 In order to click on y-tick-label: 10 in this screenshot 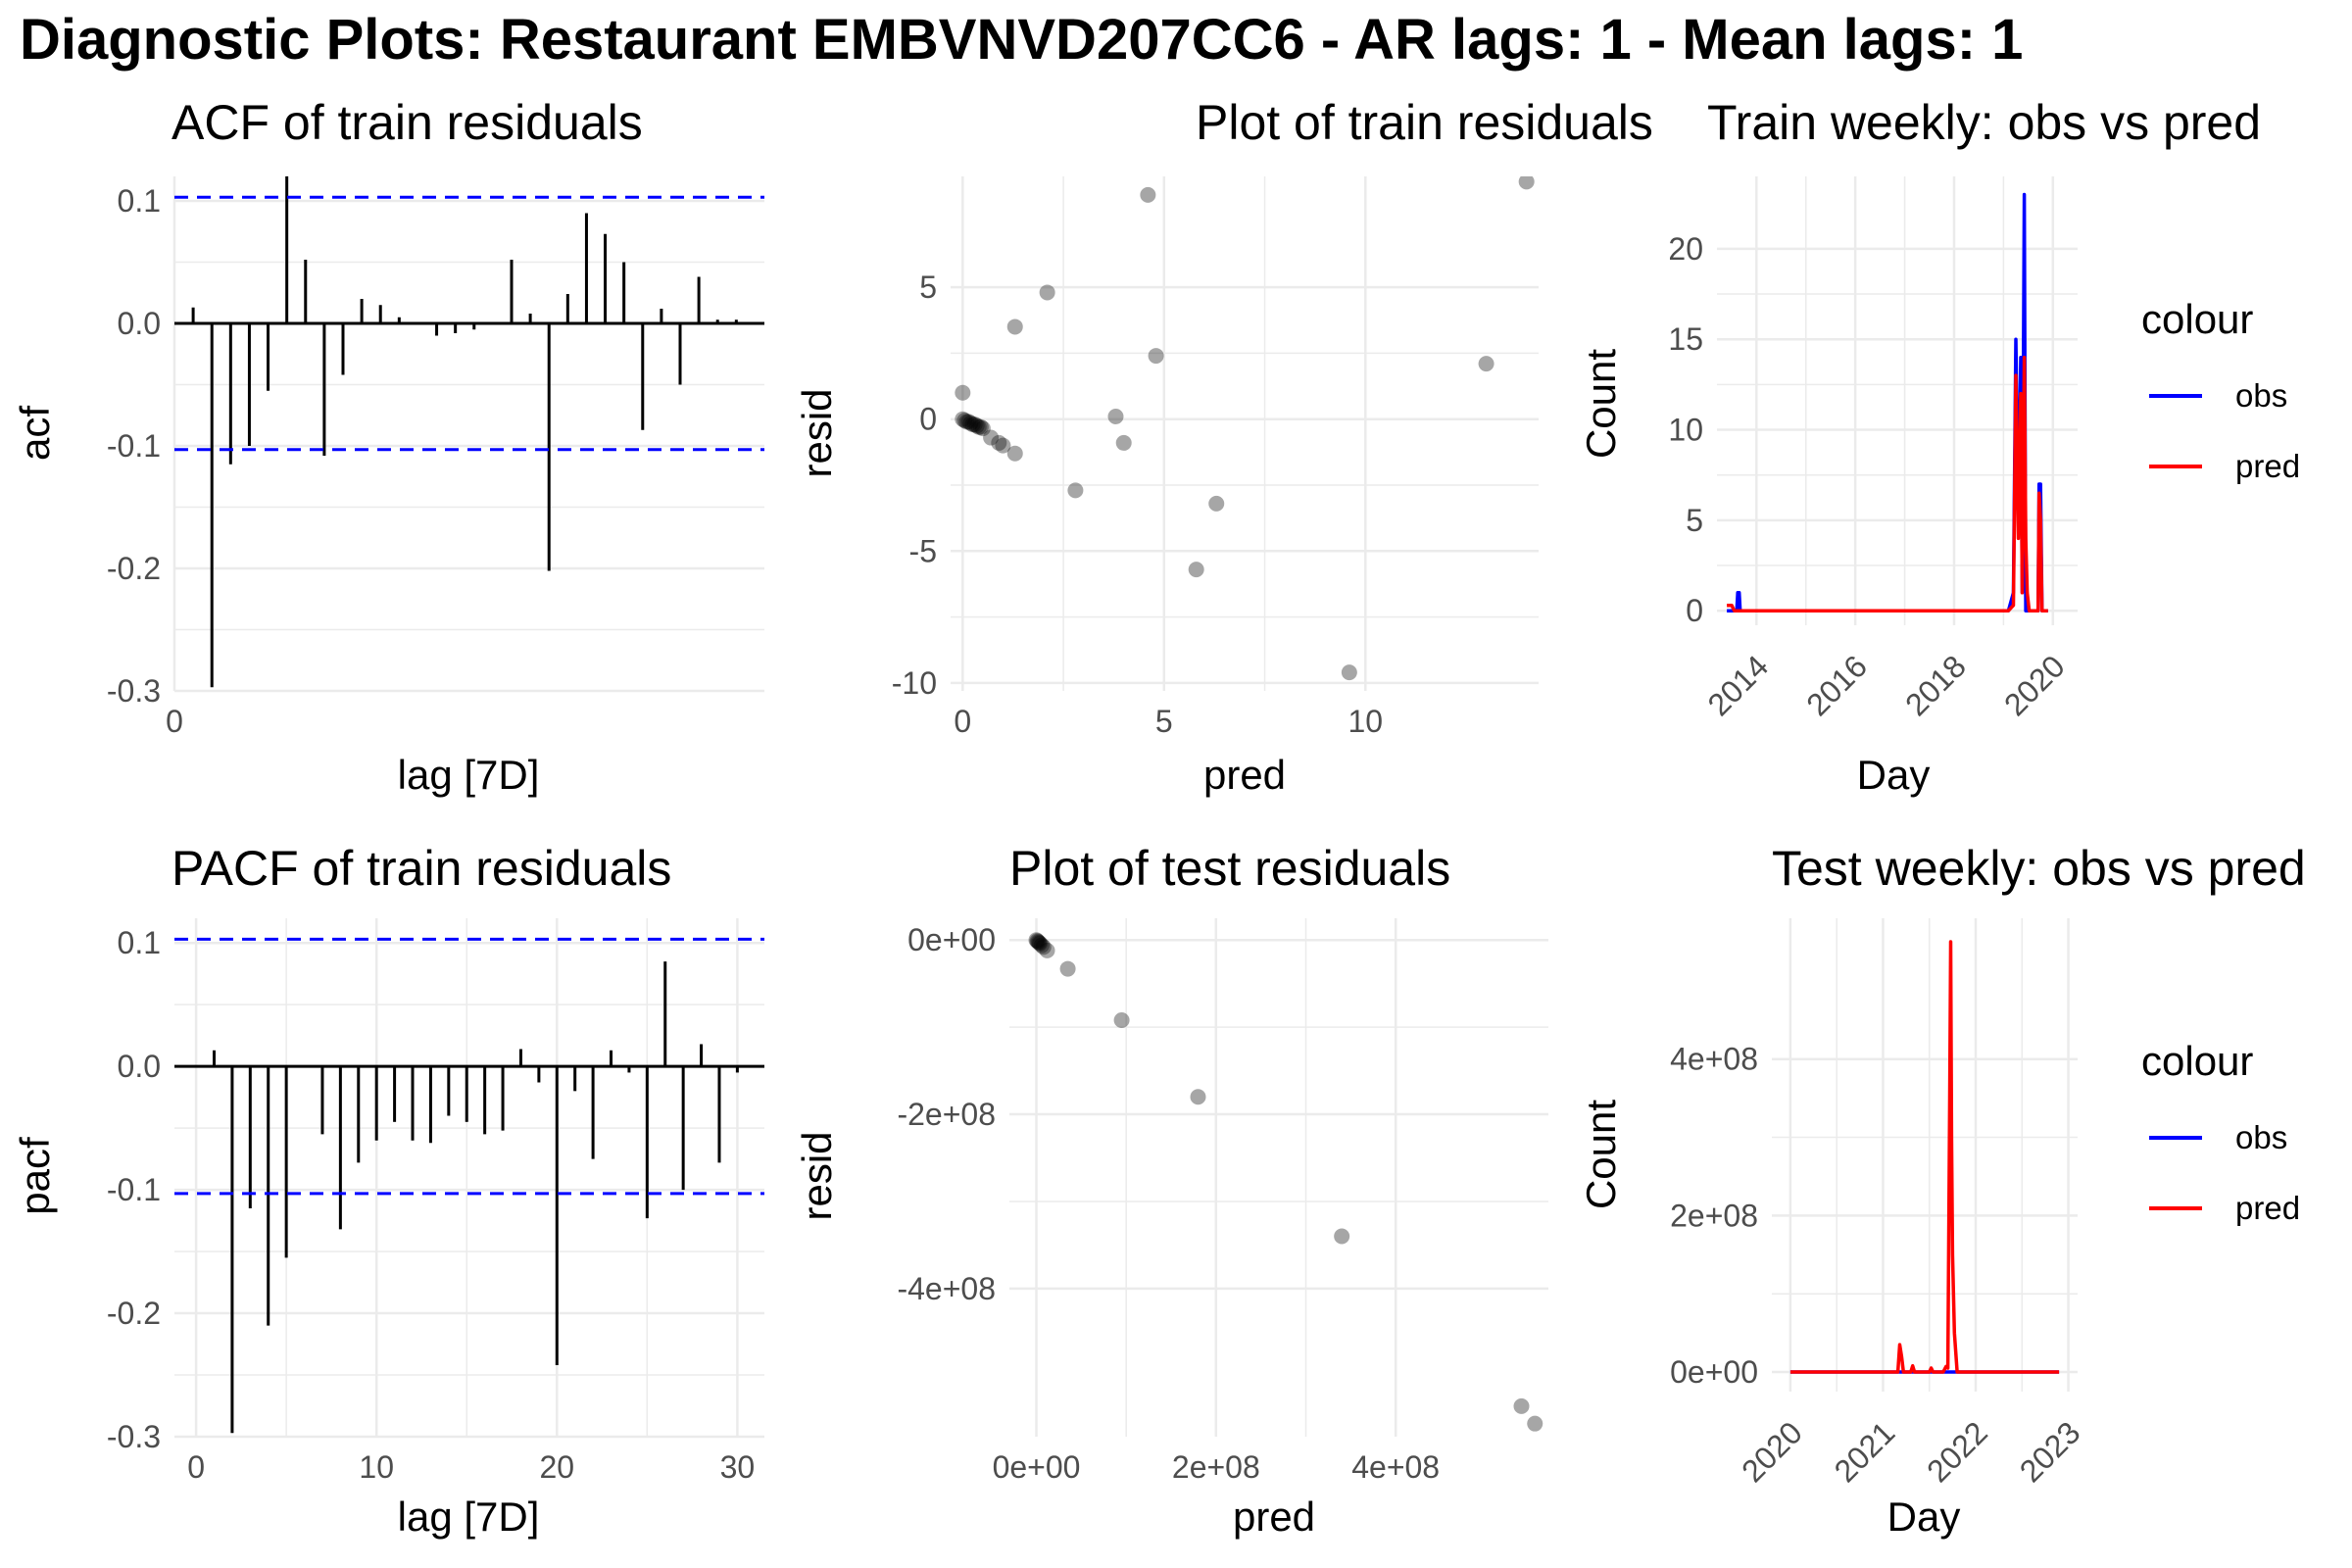, I will do `click(1685, 430)`.